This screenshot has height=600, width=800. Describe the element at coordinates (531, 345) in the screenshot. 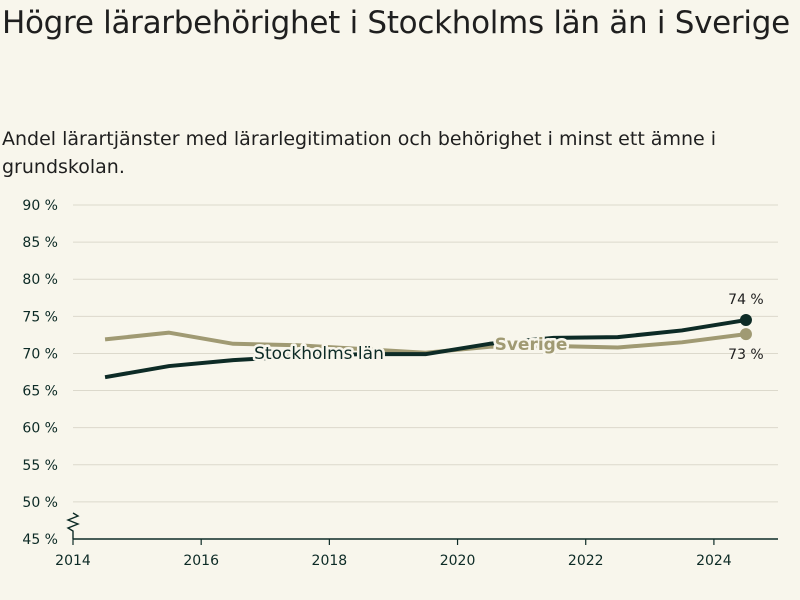

I see `series-name-label: Sverige` at that location.